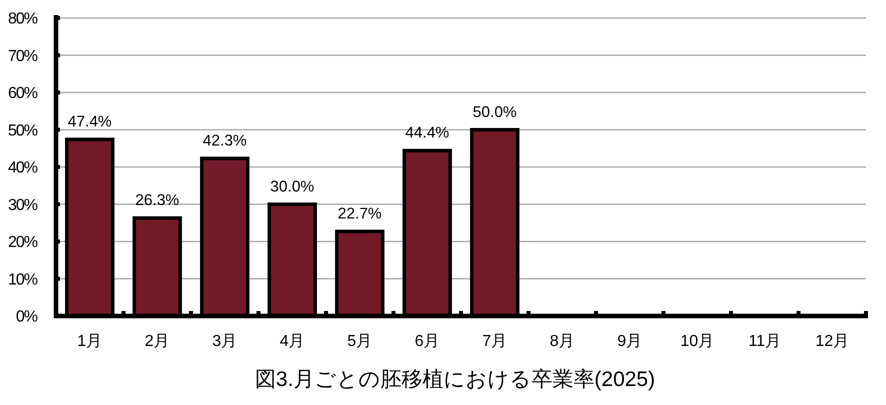 This screenshot has width=886, height=405. Describe the element at coordinates (23, 205) in the screenshot. I see `y-tick-label: 30%` at that location.